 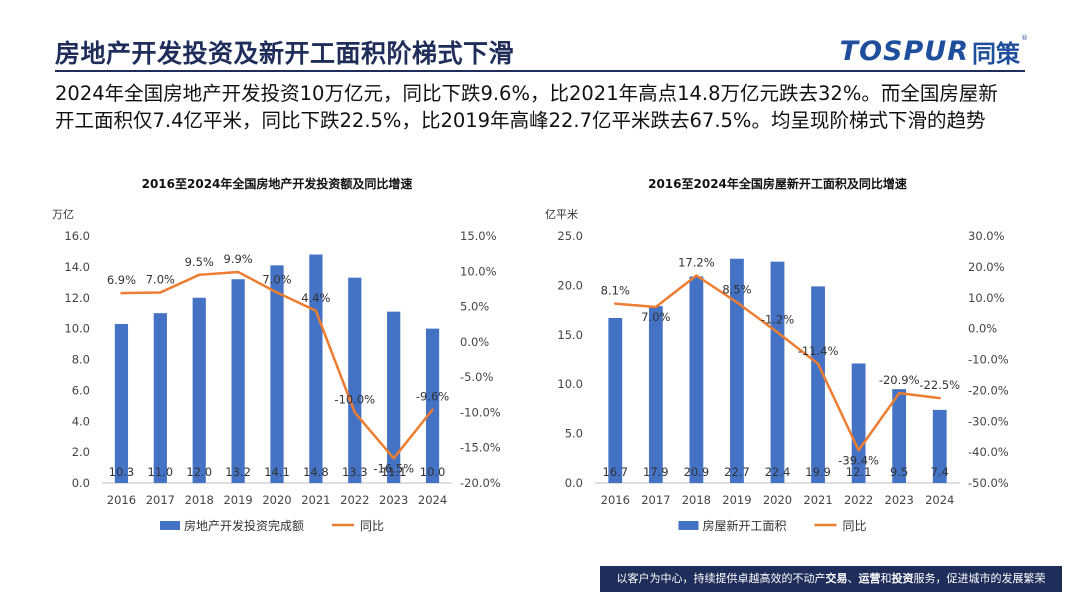 What do you see at coordinates (478, 236) in the screenshot?
I see `y2-tick-label: 15.0%` at bounding box center [478, 236].